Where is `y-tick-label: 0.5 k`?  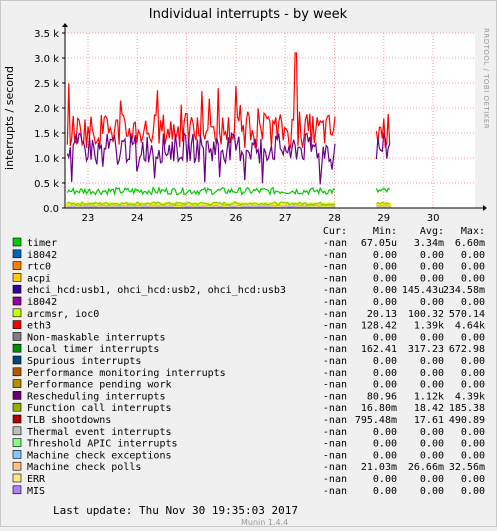
y-tick-label: 0.5 k is located at coordinates (46, 184).